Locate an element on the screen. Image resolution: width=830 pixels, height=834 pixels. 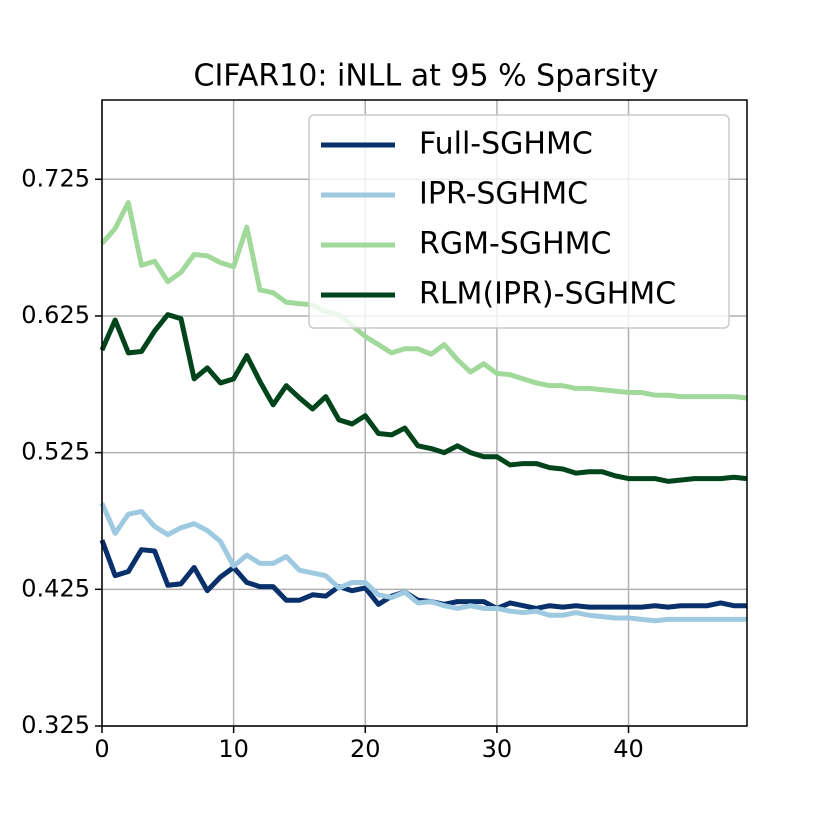
x-tick-label: 0 is located at coordinates (101, 749).